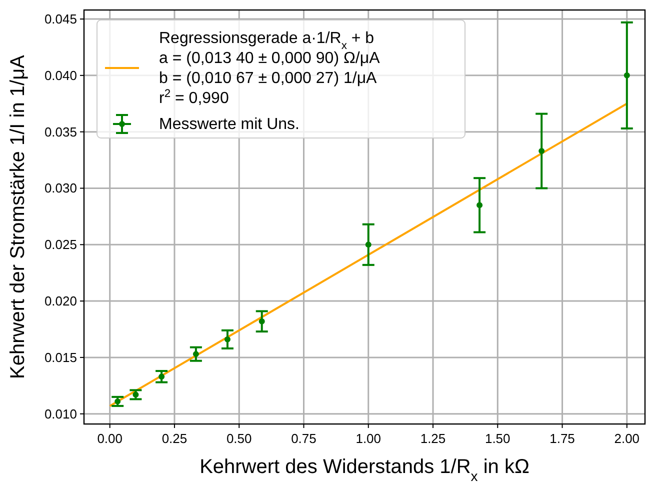 The height and width of the screenshot is (487, 647). I want to click on y-tick-label: 0.040, so click(60, 75).